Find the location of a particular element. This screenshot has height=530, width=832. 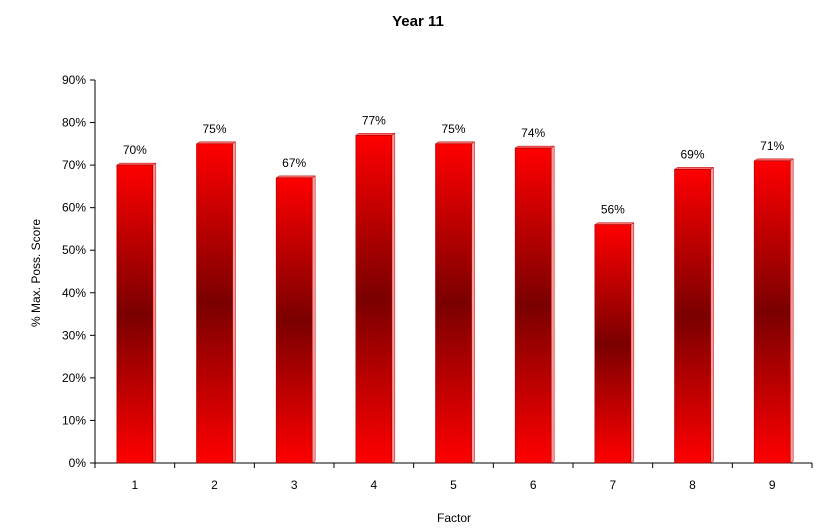

bar-value-label: 74% is located at coordinates (533, 133).